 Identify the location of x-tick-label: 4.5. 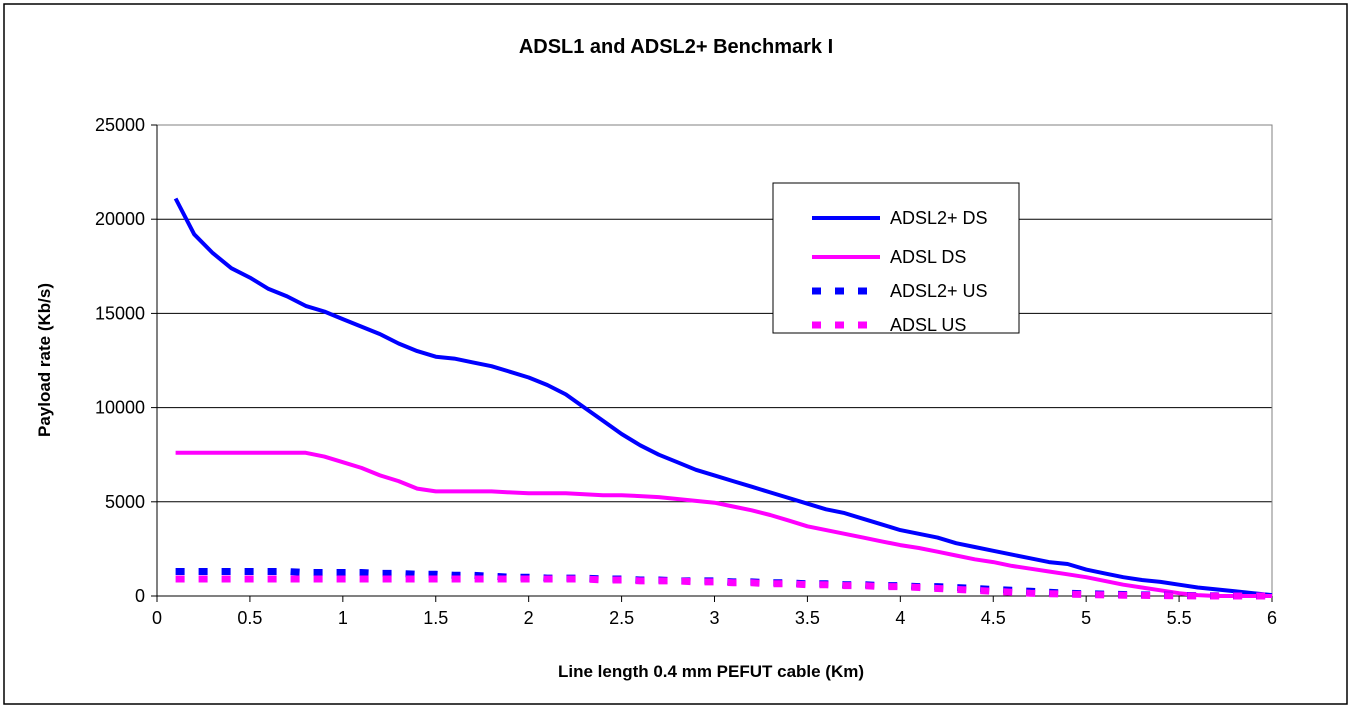
(993, 618).